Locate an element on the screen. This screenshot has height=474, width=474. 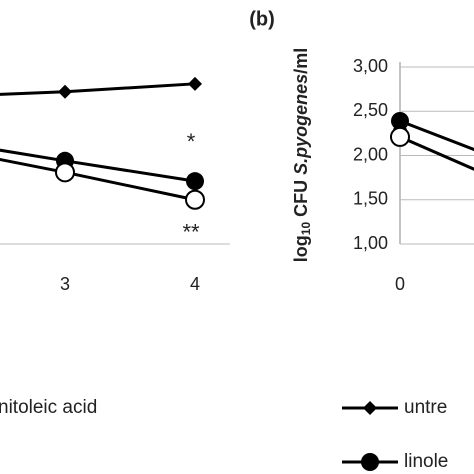
x-tick-label: 0 is located at coordinates (400, 284).